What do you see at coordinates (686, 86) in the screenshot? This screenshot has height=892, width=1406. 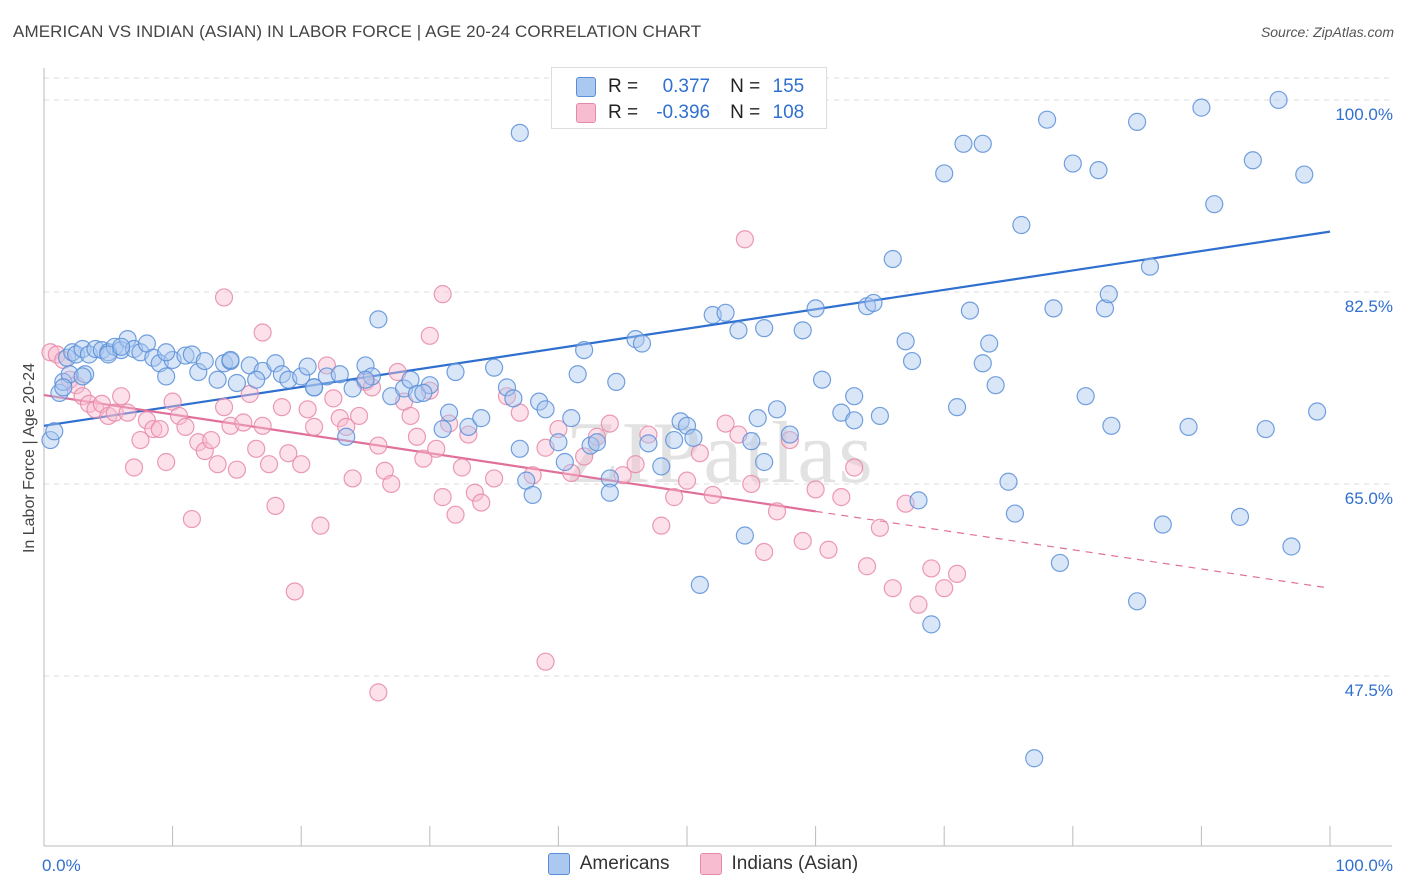 I see `legend-r-value-americans: 0.377` at bounding box center [686, 86].